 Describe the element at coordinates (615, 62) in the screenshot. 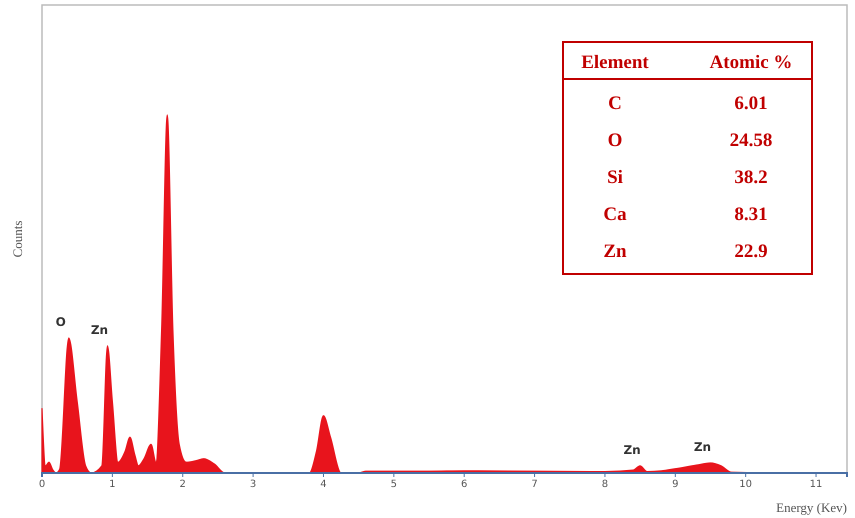

I see `text: Element` at that location.